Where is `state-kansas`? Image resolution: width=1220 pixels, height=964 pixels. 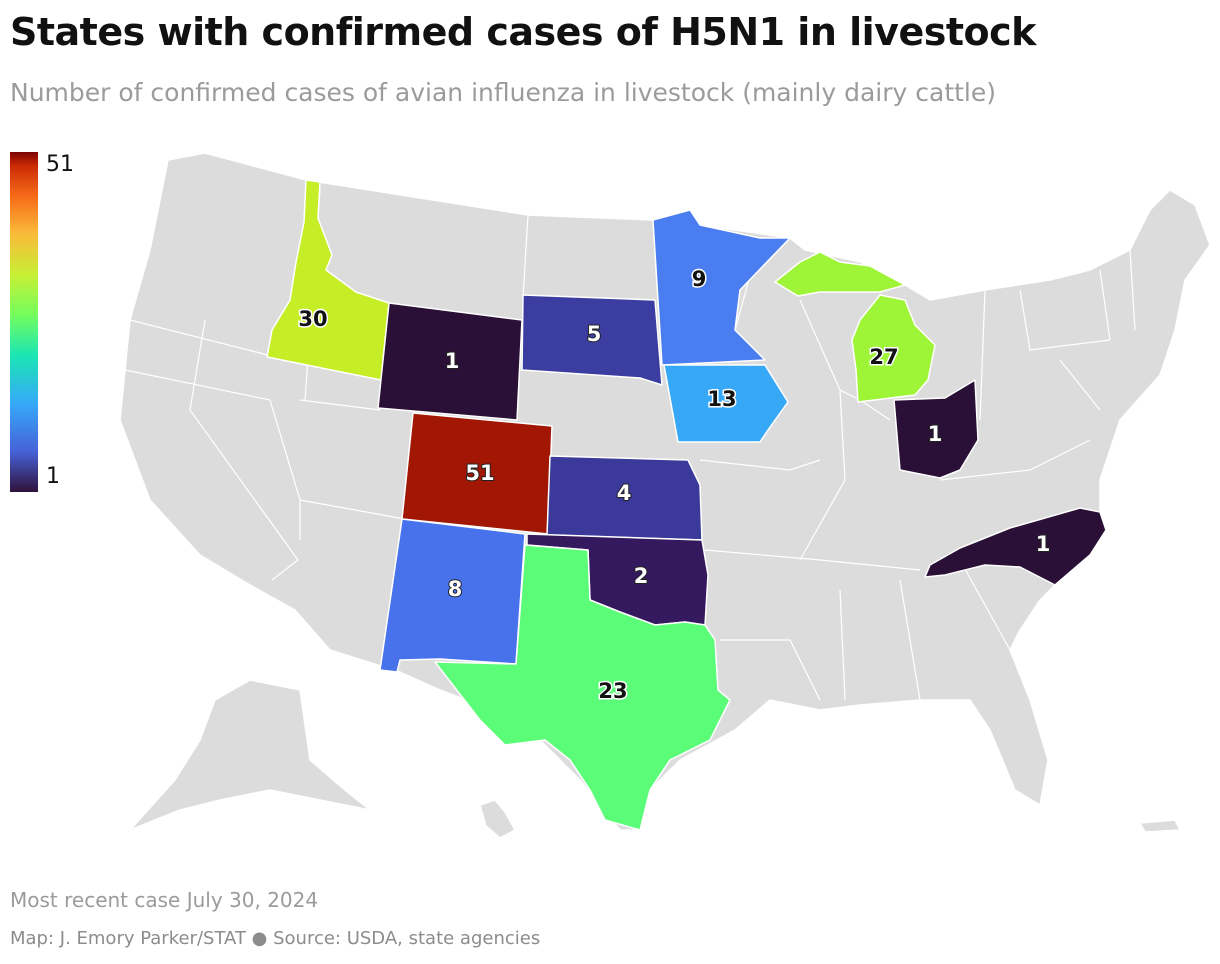
state-kansas is located at coordinates (624, 498).